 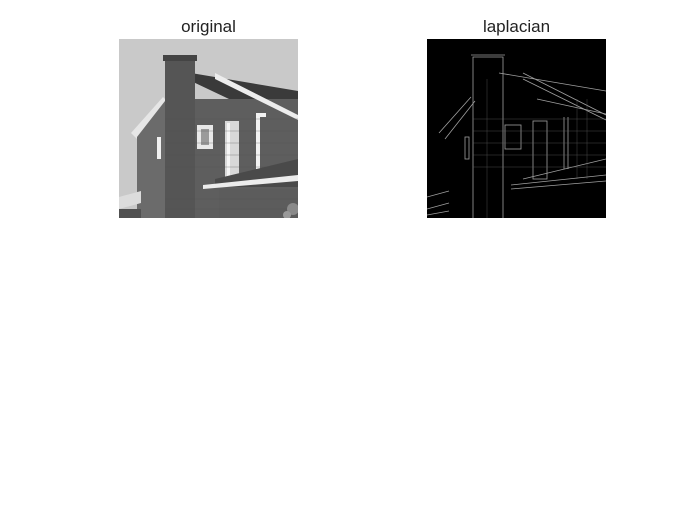 What do you see at coordinates (208, 26) in the screenshot?
I see `subplot-title: original` at bounding box center [208, 26].